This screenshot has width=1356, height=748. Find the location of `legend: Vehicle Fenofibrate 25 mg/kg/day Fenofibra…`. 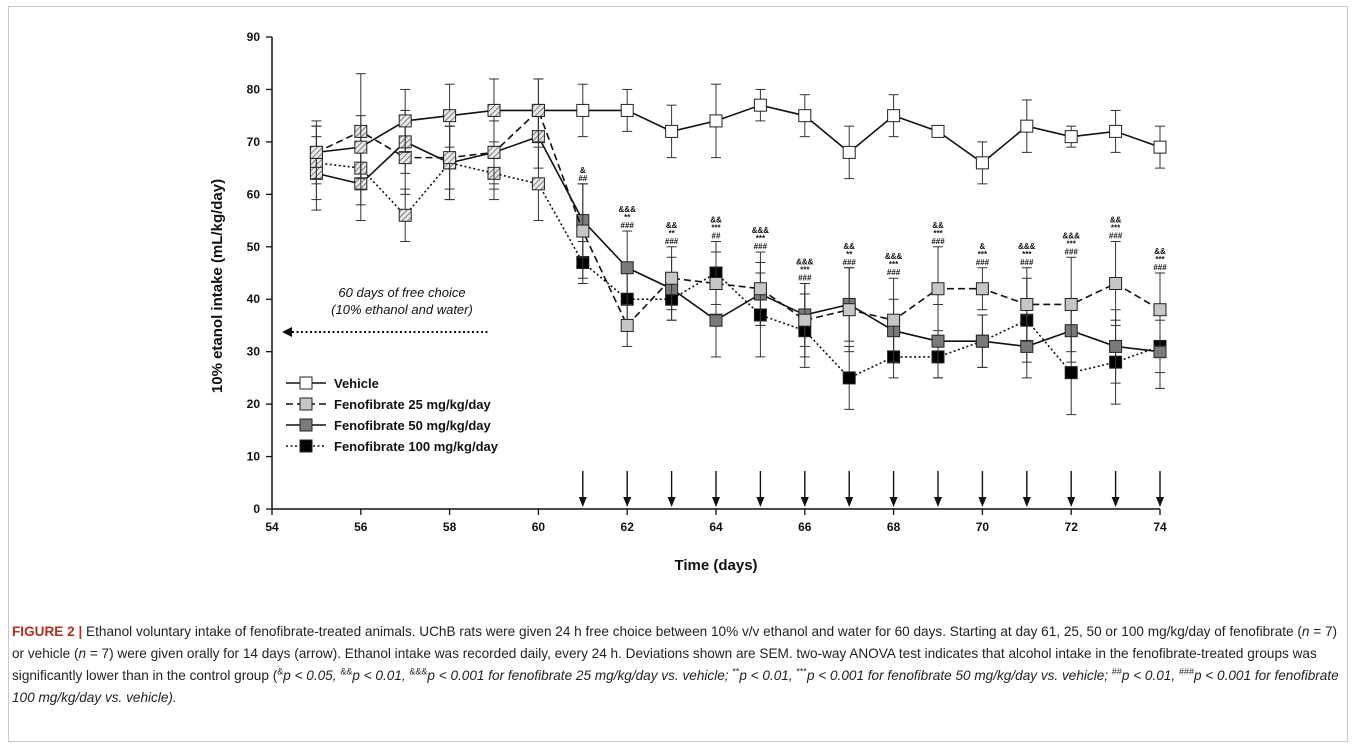

legend: Vehicle Fenofibrate 25 mg/kg/day Fenofibra… is located at coordinates (392, 415).